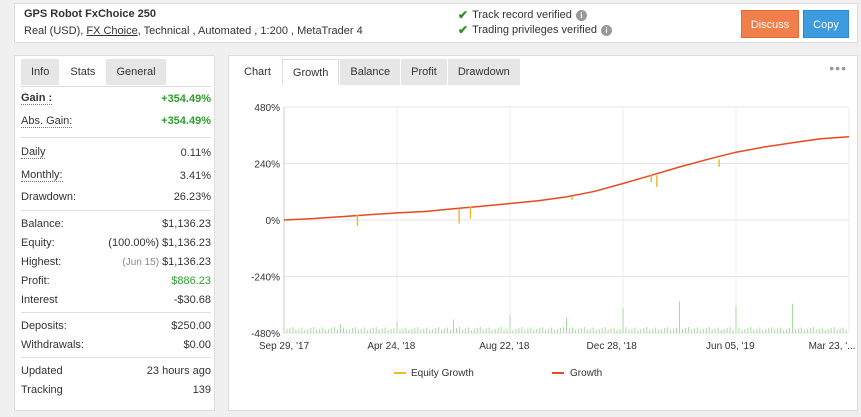 Image resolution: width=861 pixels, height=417 pixels. I want to click on stat-monthly: Monthly: 3.41%, so click(116, 175).